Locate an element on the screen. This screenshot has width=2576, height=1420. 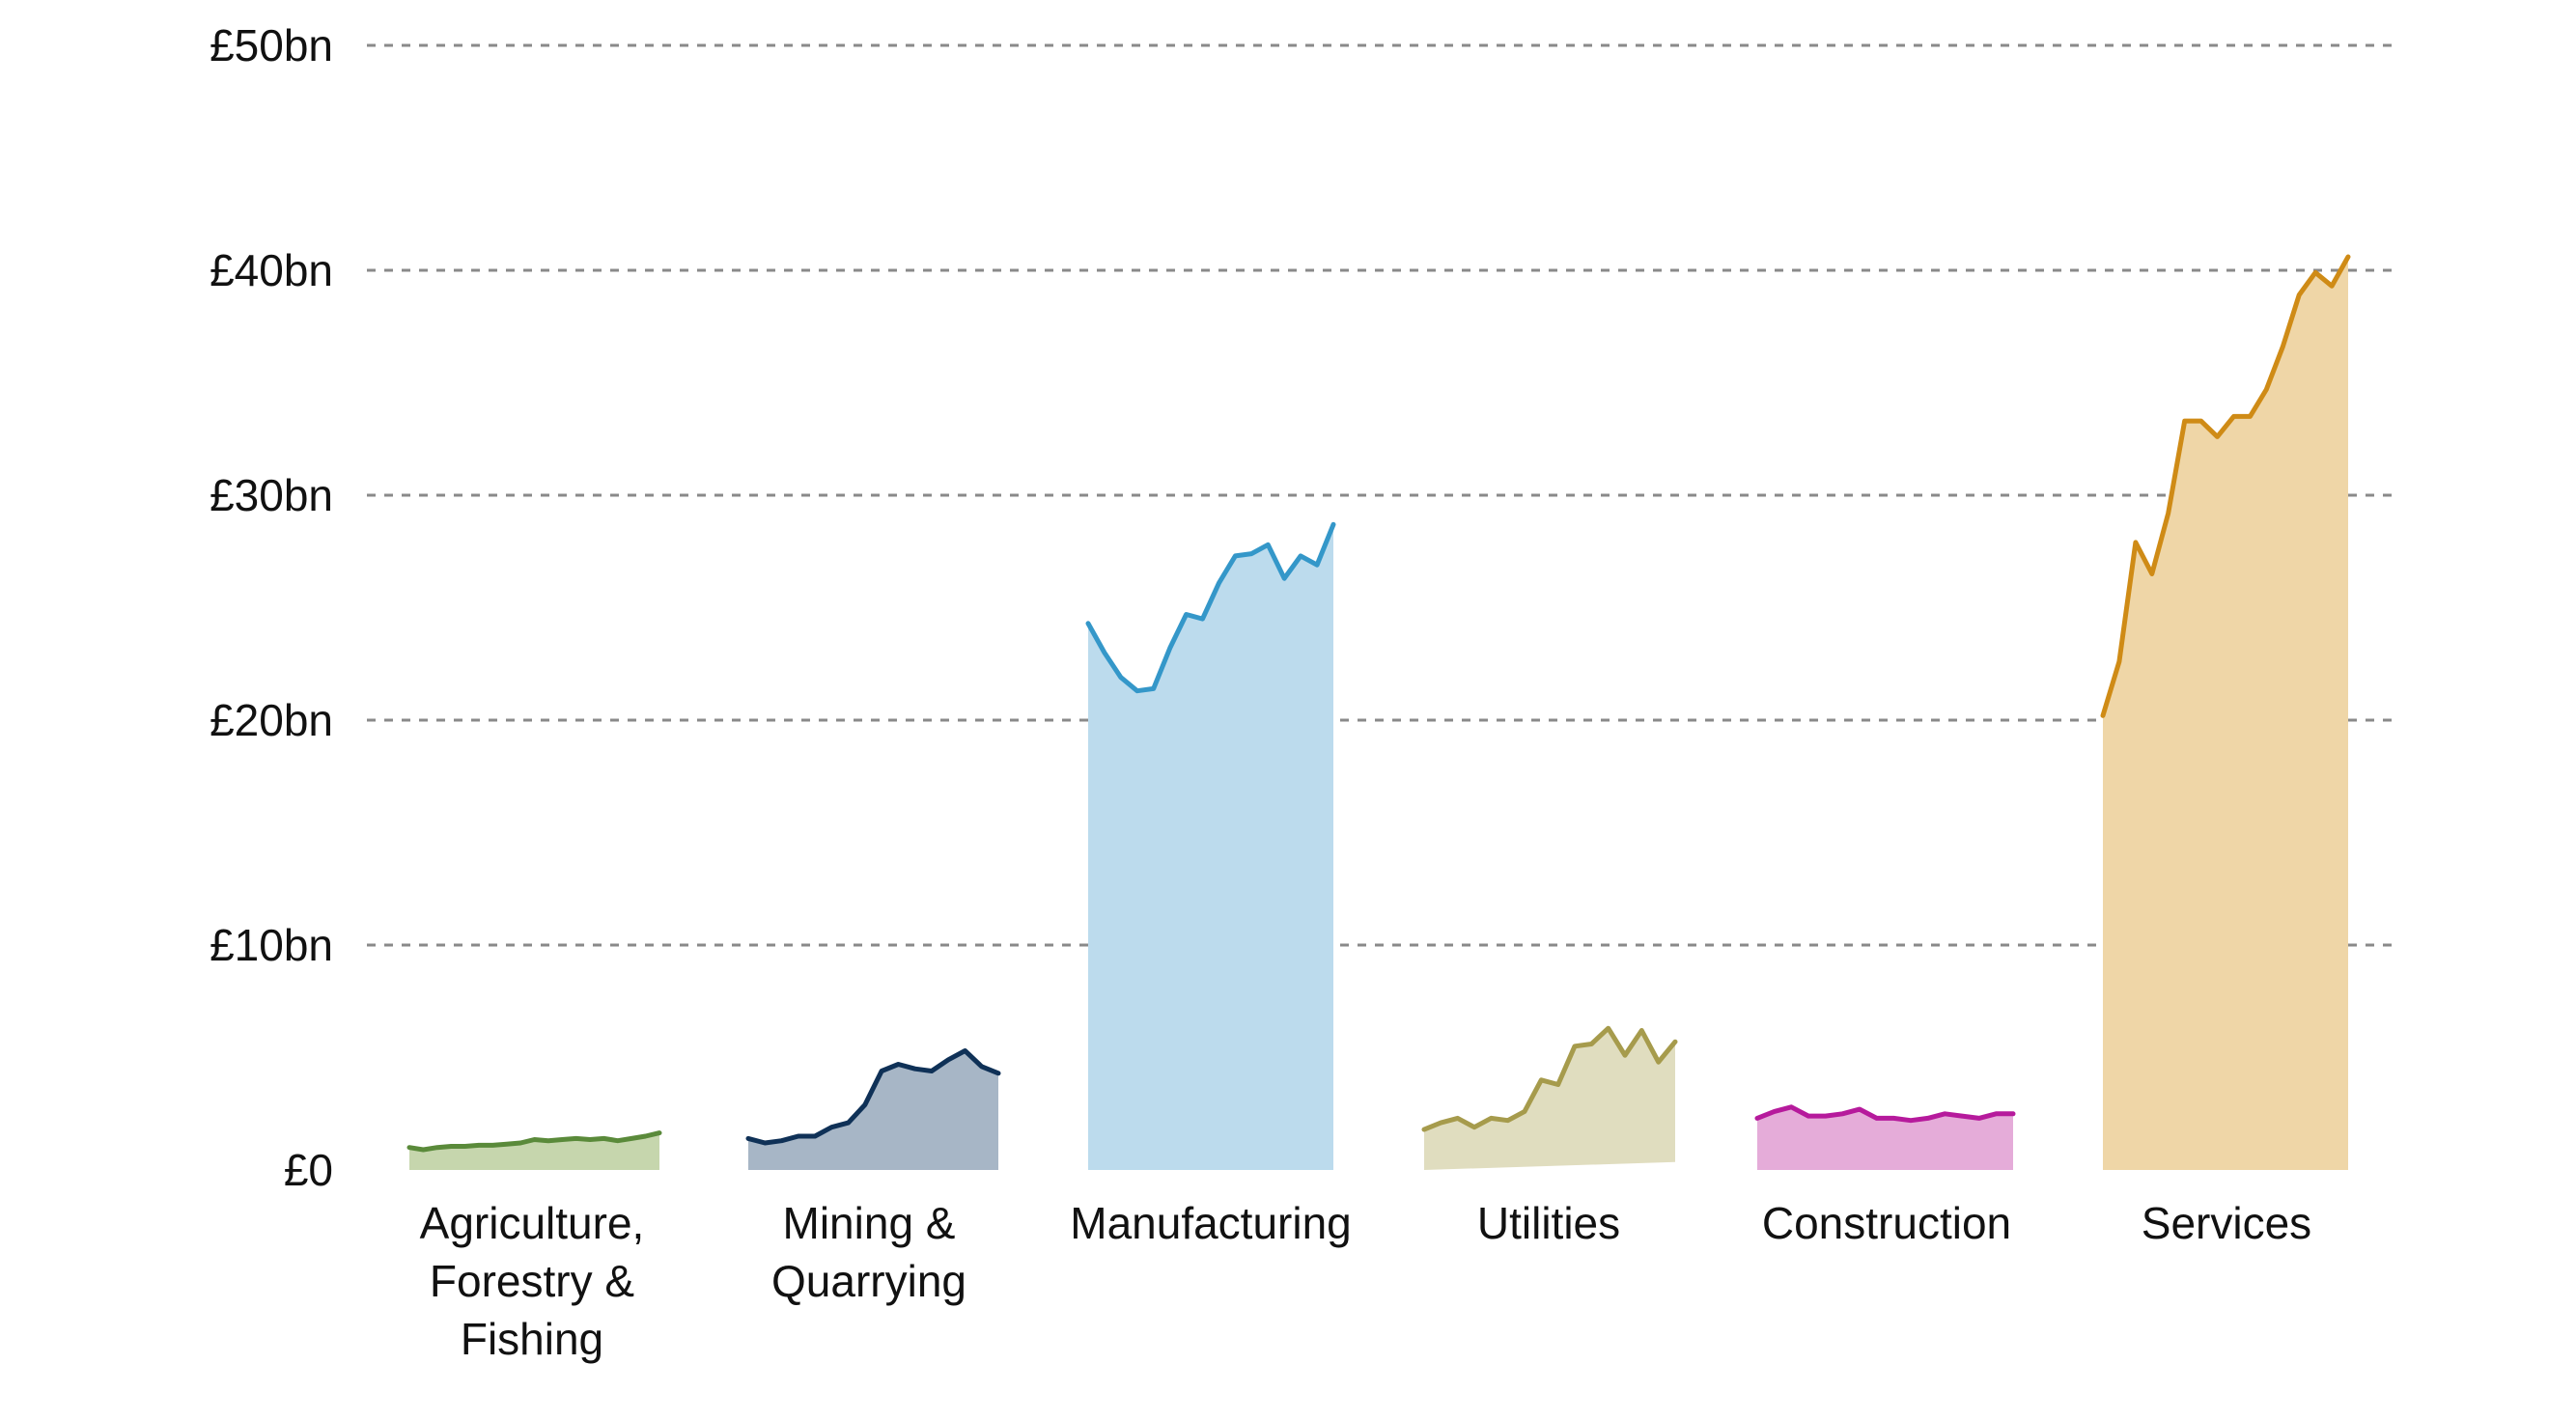
category-label-line: Manufacturing is located at coordinates (1211, 1223).